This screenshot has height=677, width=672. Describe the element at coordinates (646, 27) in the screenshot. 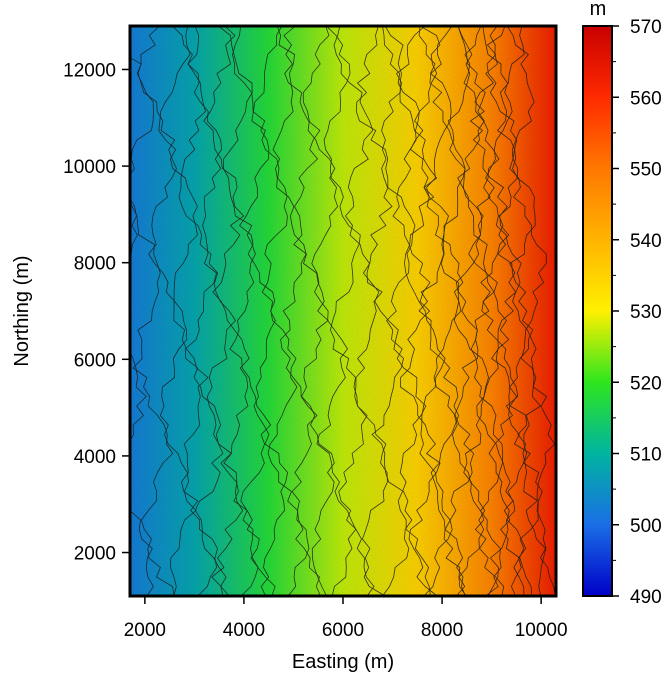

I see `colorbar-tick-label: 570` at that location.